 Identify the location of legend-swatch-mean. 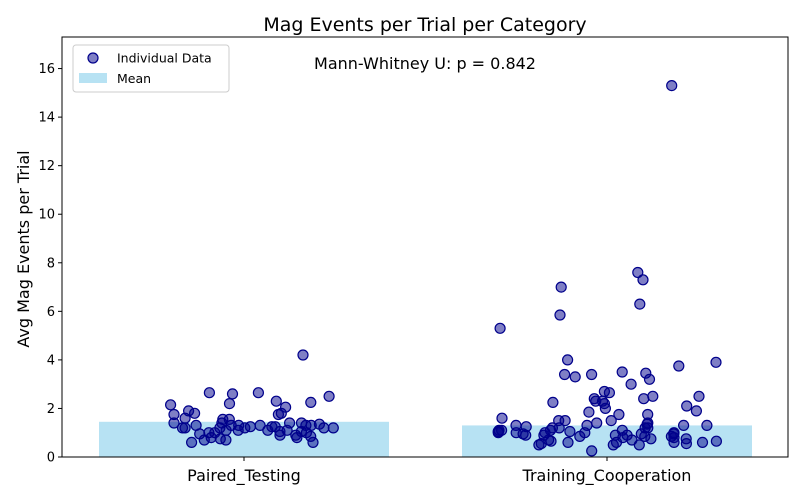
(93, 78).